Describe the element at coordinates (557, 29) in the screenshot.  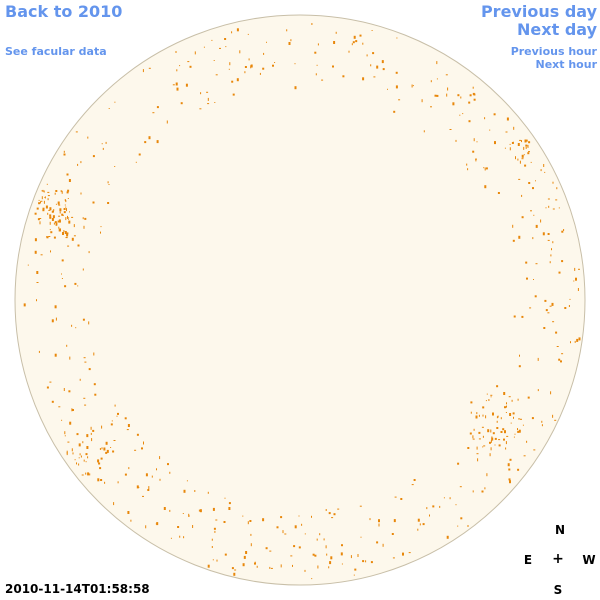
I see `next-day-link: Next day` at that location.